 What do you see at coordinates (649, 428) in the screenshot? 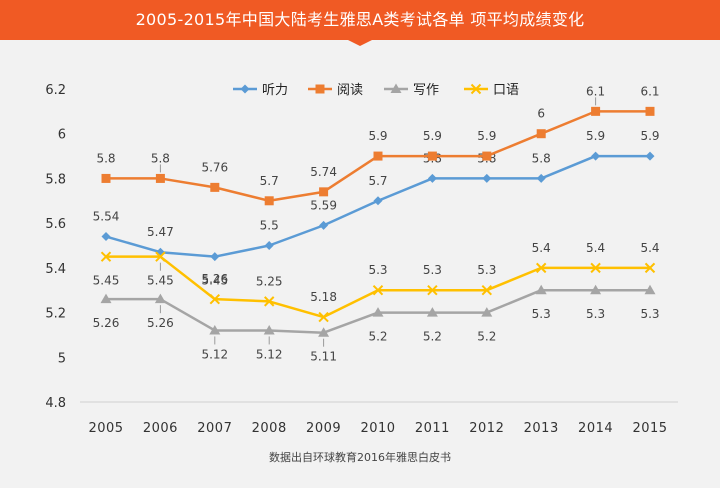
I see `x-tick-label: 2015` at bounding box center [649, 428].